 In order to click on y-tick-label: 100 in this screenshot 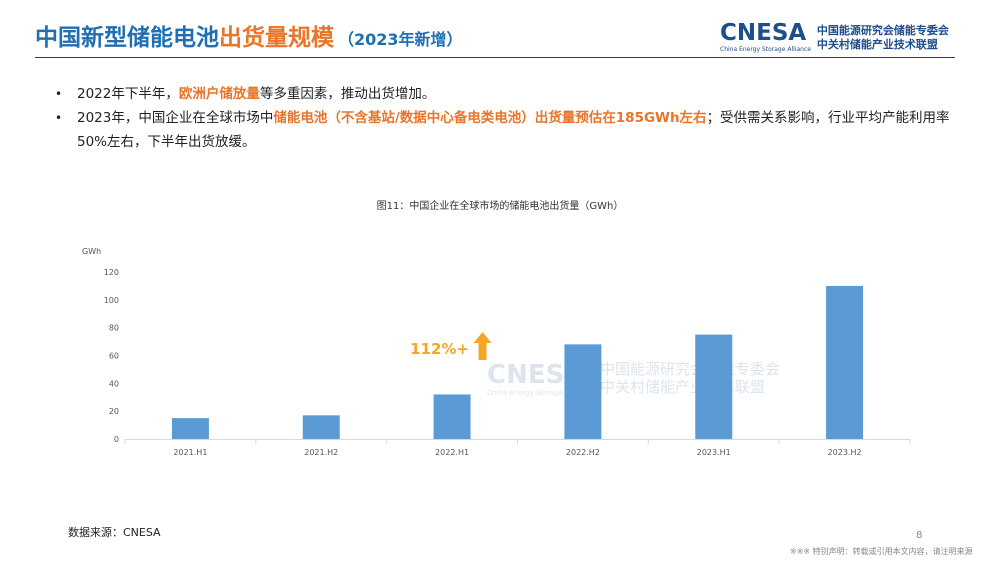, I will do `click(111, 300)`.